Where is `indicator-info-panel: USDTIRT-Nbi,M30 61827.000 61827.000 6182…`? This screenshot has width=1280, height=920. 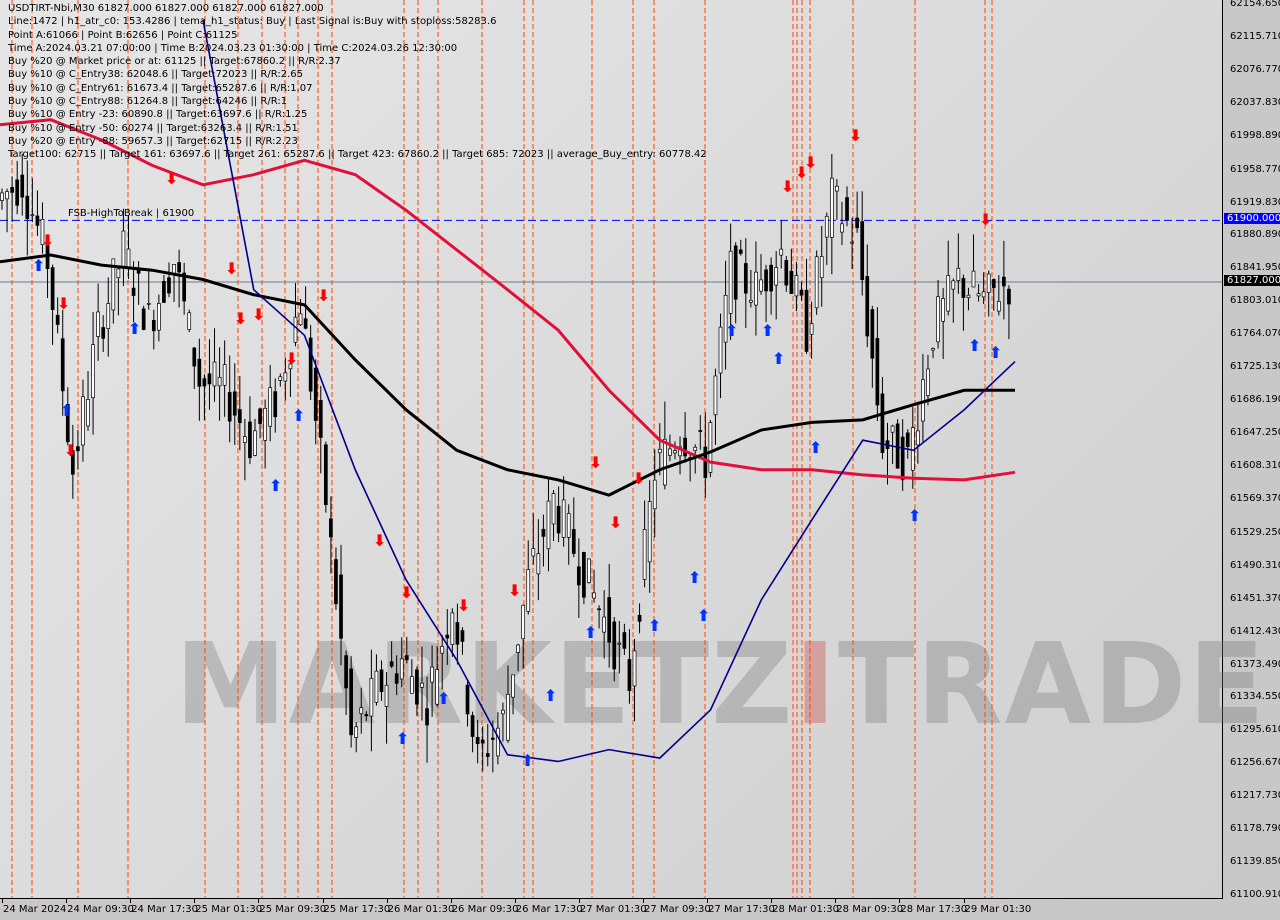 indicator-info-panel: USDTIRT-Nbi,M30 61827.000 61827.000 6182… is located at coordinates (357, 82).